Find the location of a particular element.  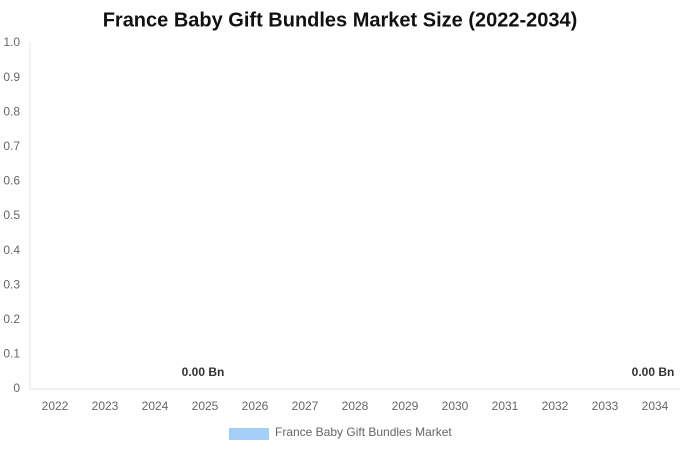

y-tick-label: 0.5 is located at coordinates (11, 215).